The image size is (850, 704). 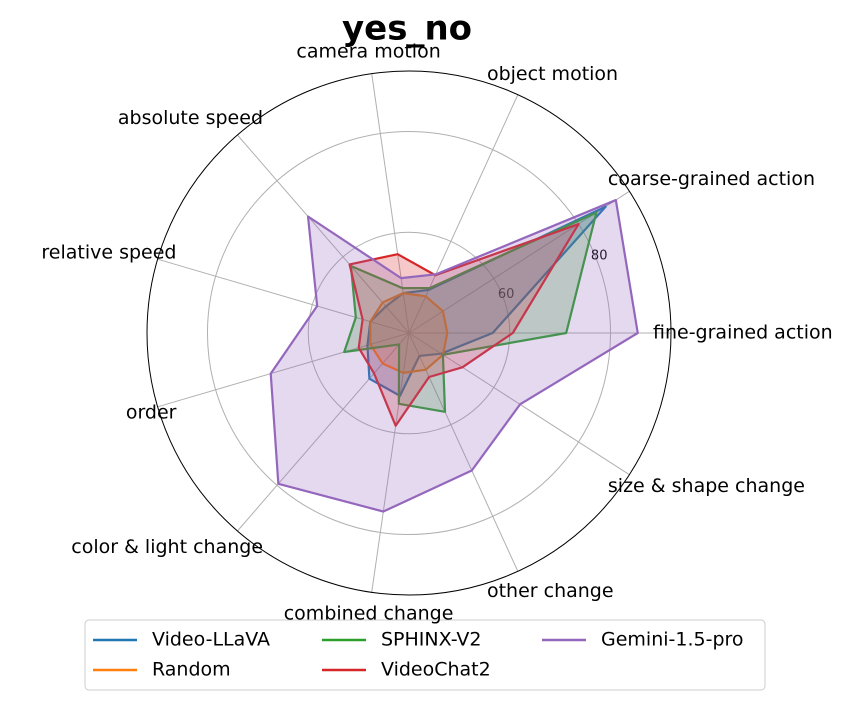 What do you see at coordinates (550, 591) in the screenshot?
I see `category-label: other change` at bounding box center [550, 591].